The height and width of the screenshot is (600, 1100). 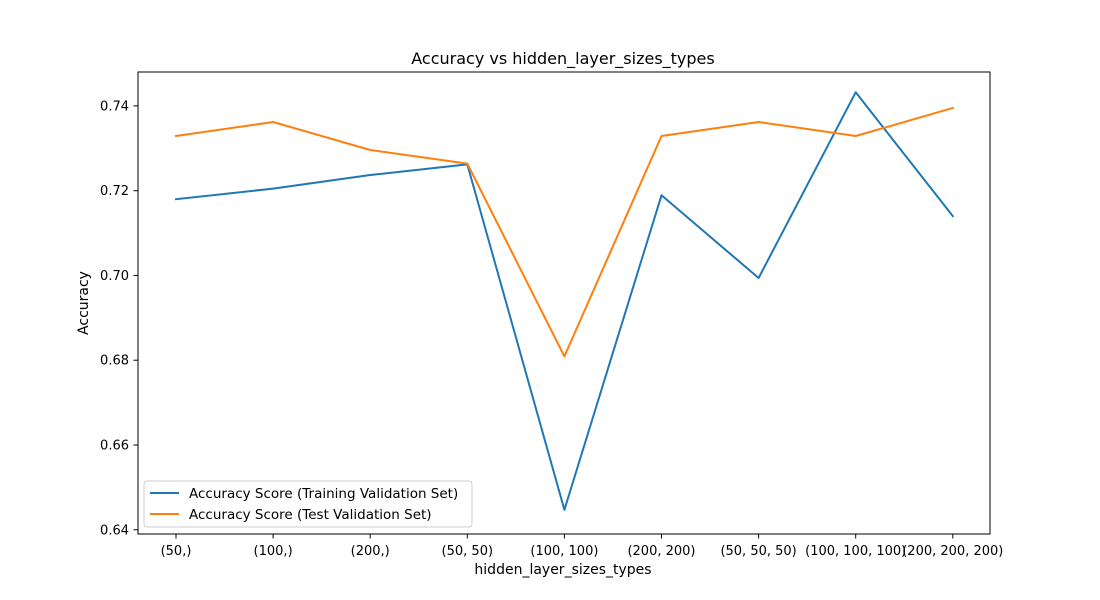 I want to click on chart-title: Accuracy vs hidden_layer_sizes_types, so click(x=562, y=59).